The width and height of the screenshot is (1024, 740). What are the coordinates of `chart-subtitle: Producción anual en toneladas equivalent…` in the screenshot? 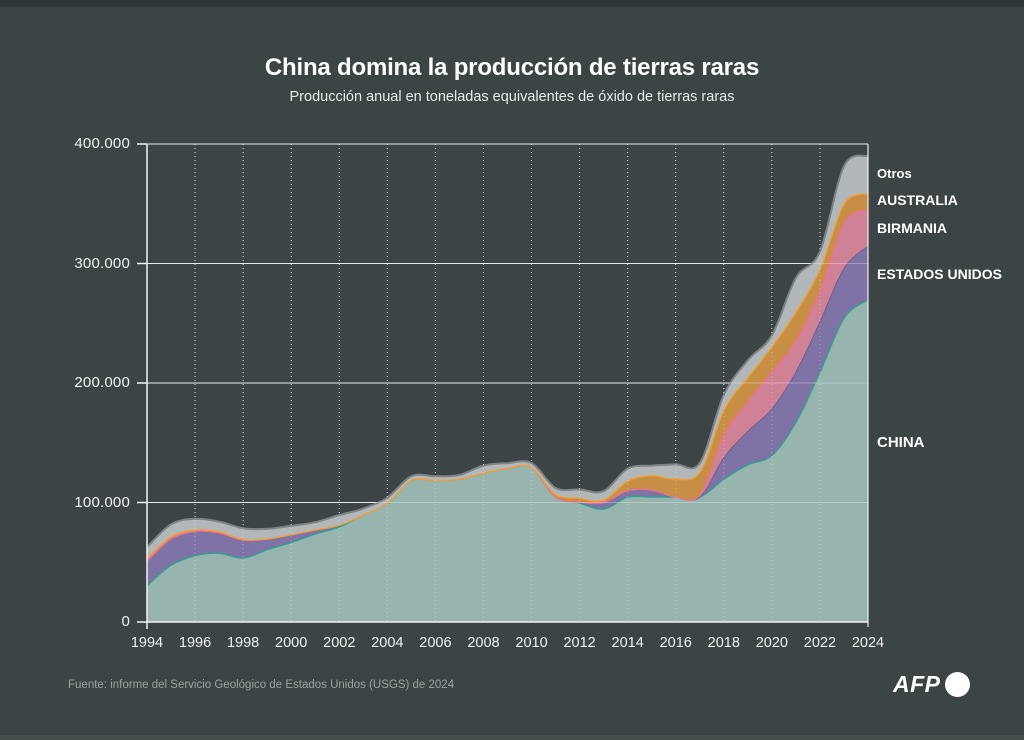 It's located at (512, 97).